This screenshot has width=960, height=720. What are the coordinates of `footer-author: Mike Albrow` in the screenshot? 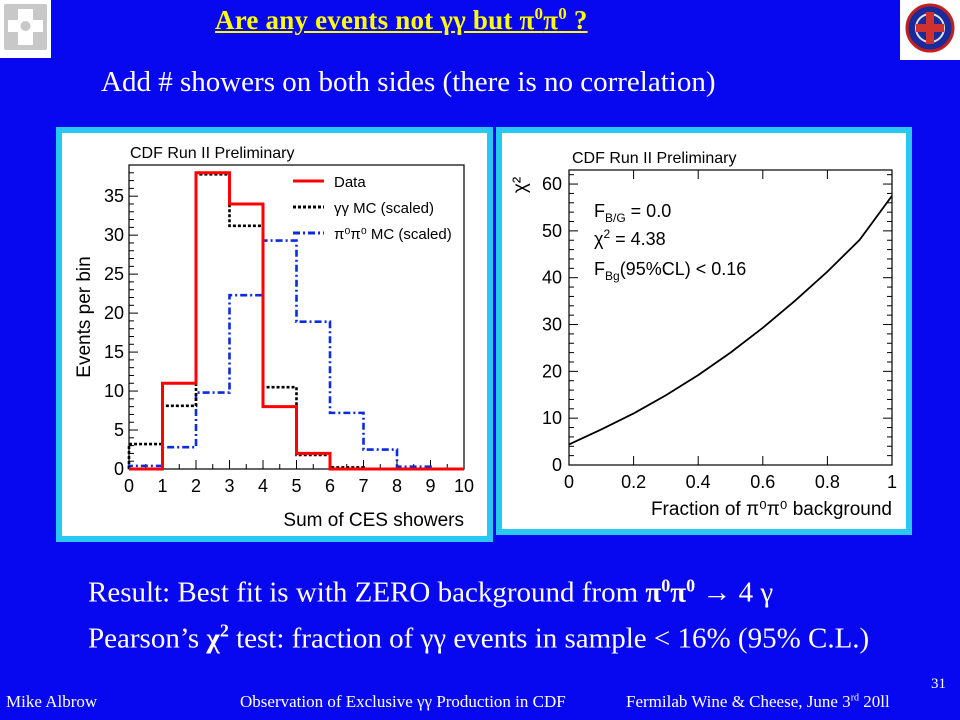 It's located at (52, 701).